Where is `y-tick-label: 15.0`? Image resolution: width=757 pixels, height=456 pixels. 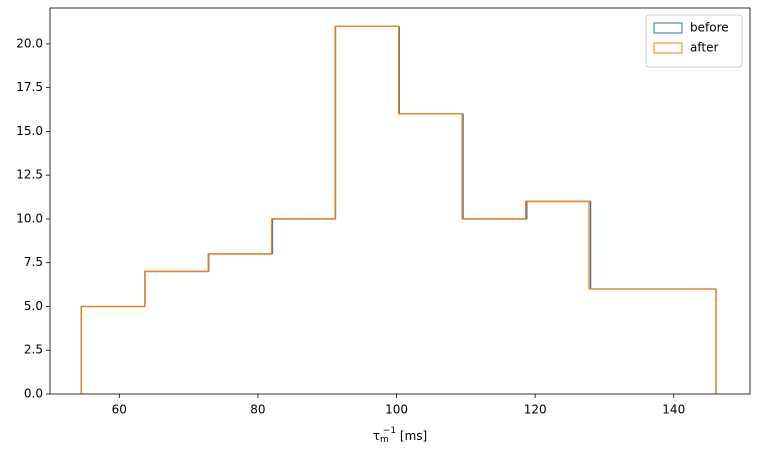
y-tick-label: 15.0 is located at coordinates (29, 131).